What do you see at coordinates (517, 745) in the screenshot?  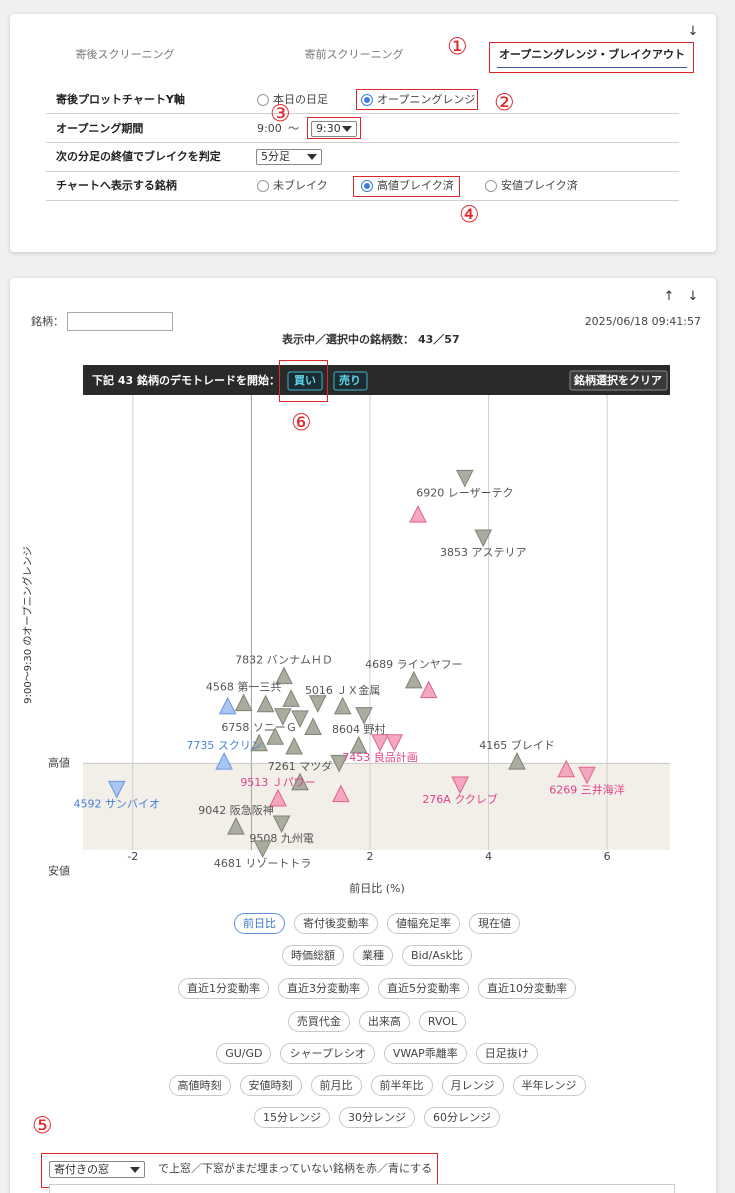 I see `point-label: 4165 ブレイド` at bounding box center [517, 745].